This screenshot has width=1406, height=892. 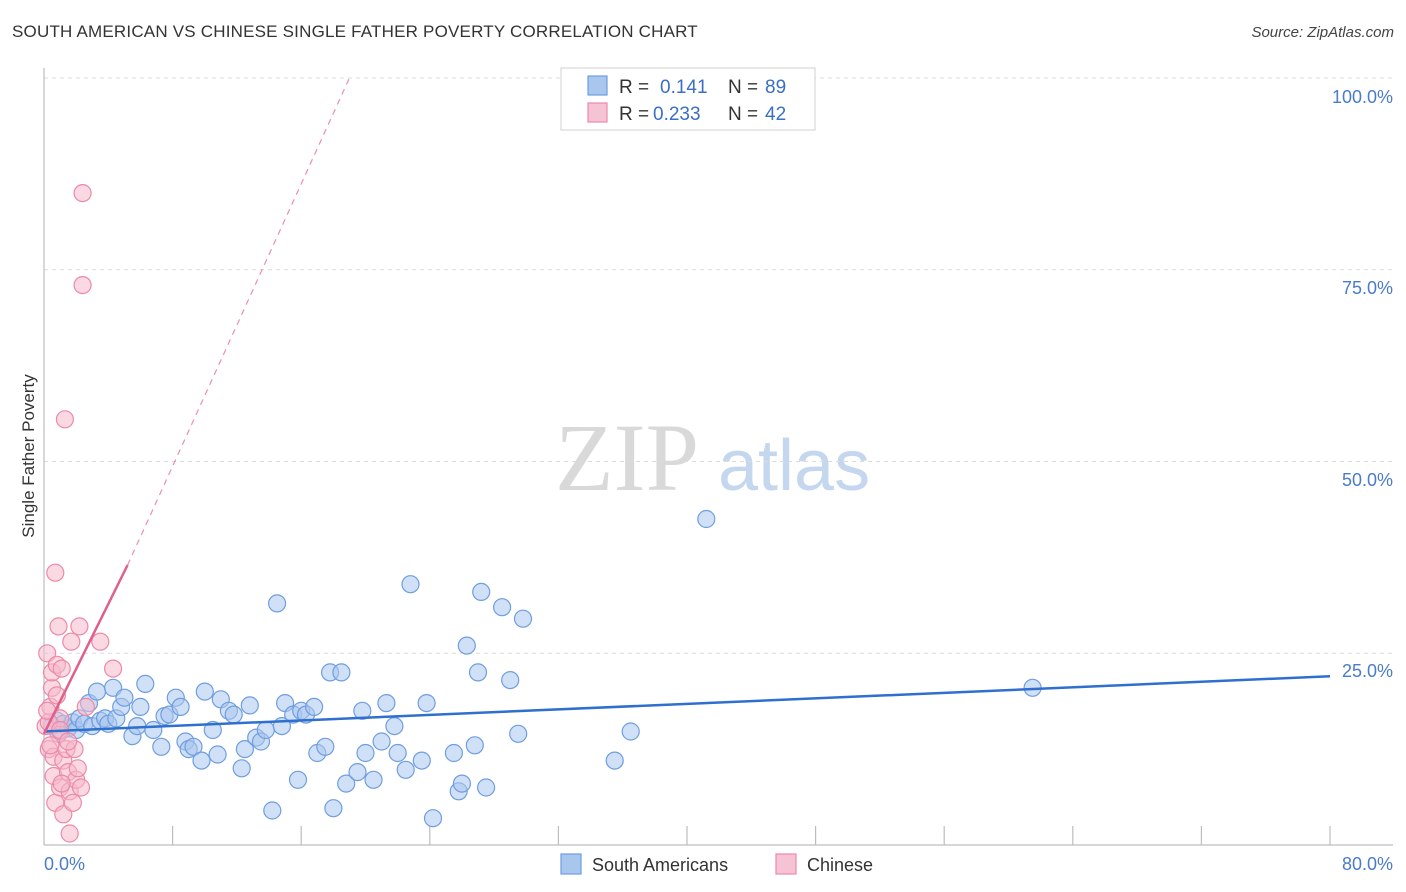 I want to click on watermark-atlas: atlas, so click(x=794, y=466).